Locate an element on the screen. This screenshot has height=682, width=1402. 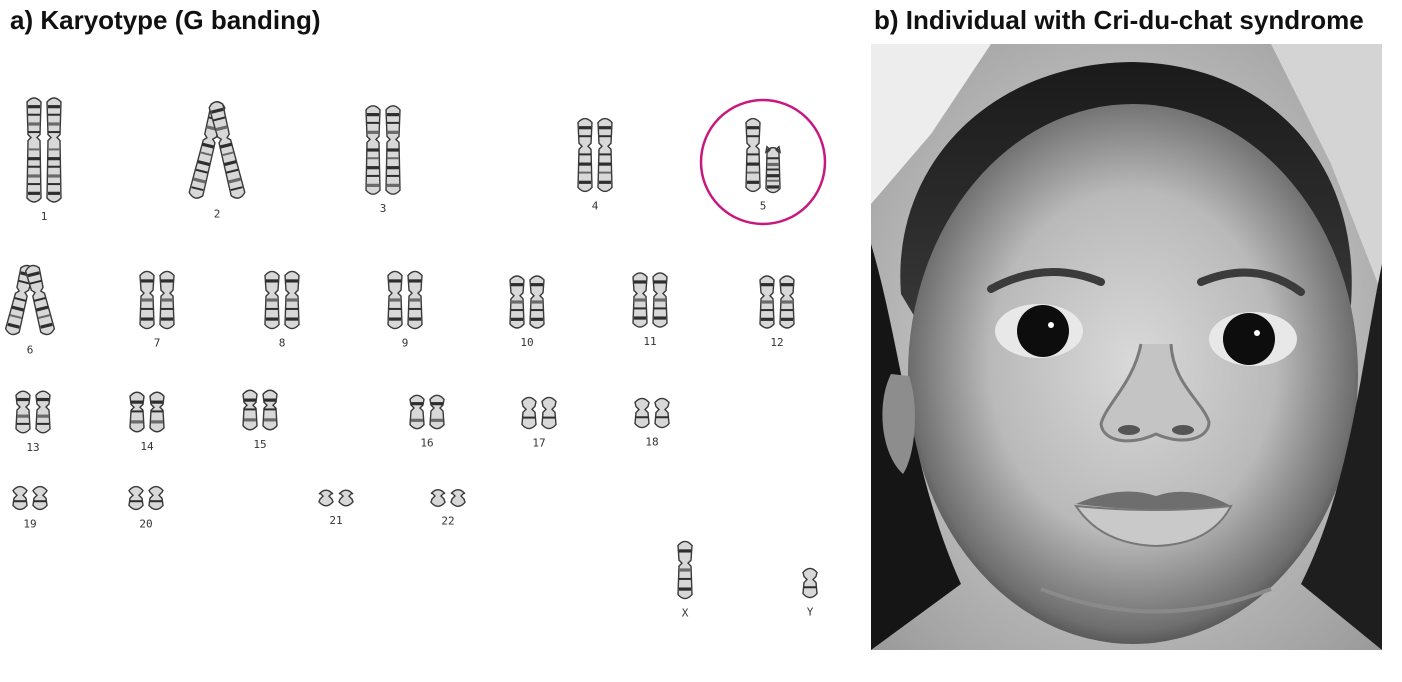
right-eye-highlight is located at coordinates (1257, 333).